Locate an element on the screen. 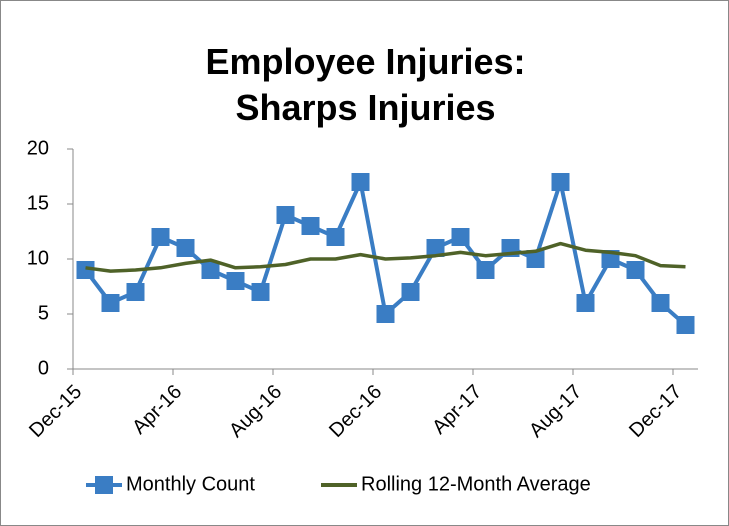 The height and width of the screenshot is (526, 729). y-tick-label: 15 is located at coordinates (38, 203).